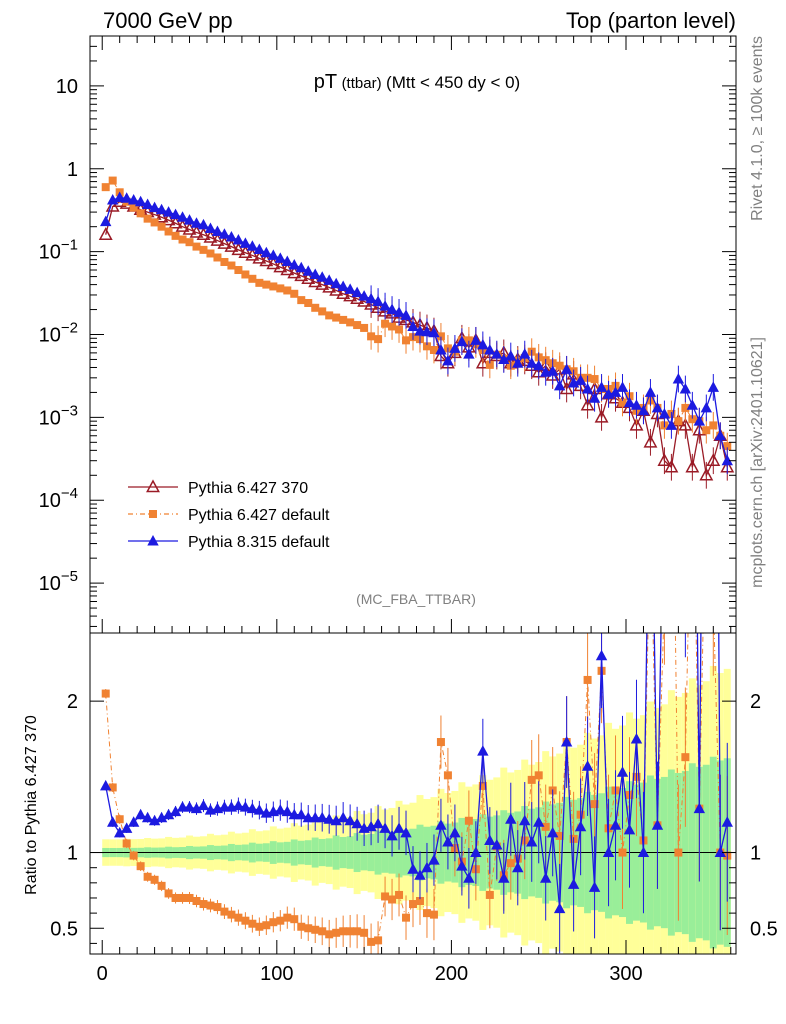 Image resolution: width=786 pixels, height=1024 pixels. Describe the element at coordinates (58, 415) in the screenshot. I see `y-tick-label: 10−3` at that location.